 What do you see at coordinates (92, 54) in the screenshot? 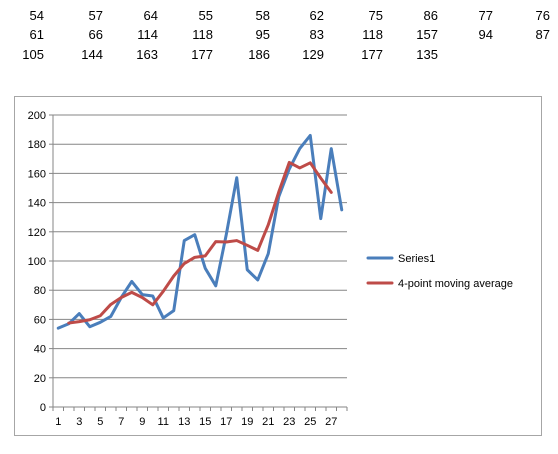
I see `table-cell: 144` at bounding box center [92, 54].